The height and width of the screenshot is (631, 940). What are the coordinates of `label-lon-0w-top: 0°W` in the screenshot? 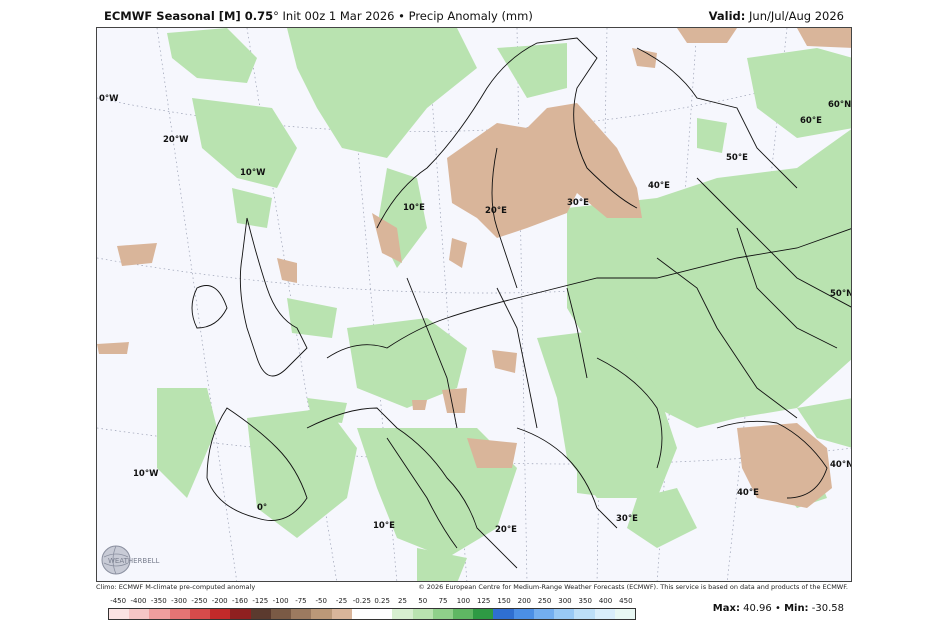 It's located at (109, 99).